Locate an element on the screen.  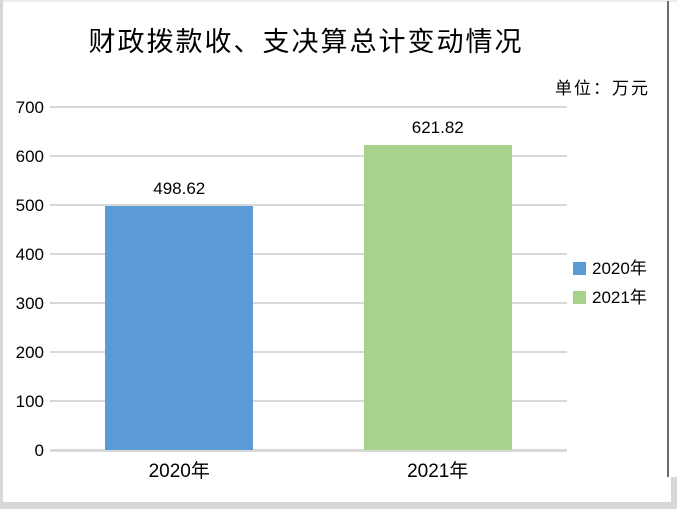
legend-label: 2021年 is located at coordinates (619, 297).